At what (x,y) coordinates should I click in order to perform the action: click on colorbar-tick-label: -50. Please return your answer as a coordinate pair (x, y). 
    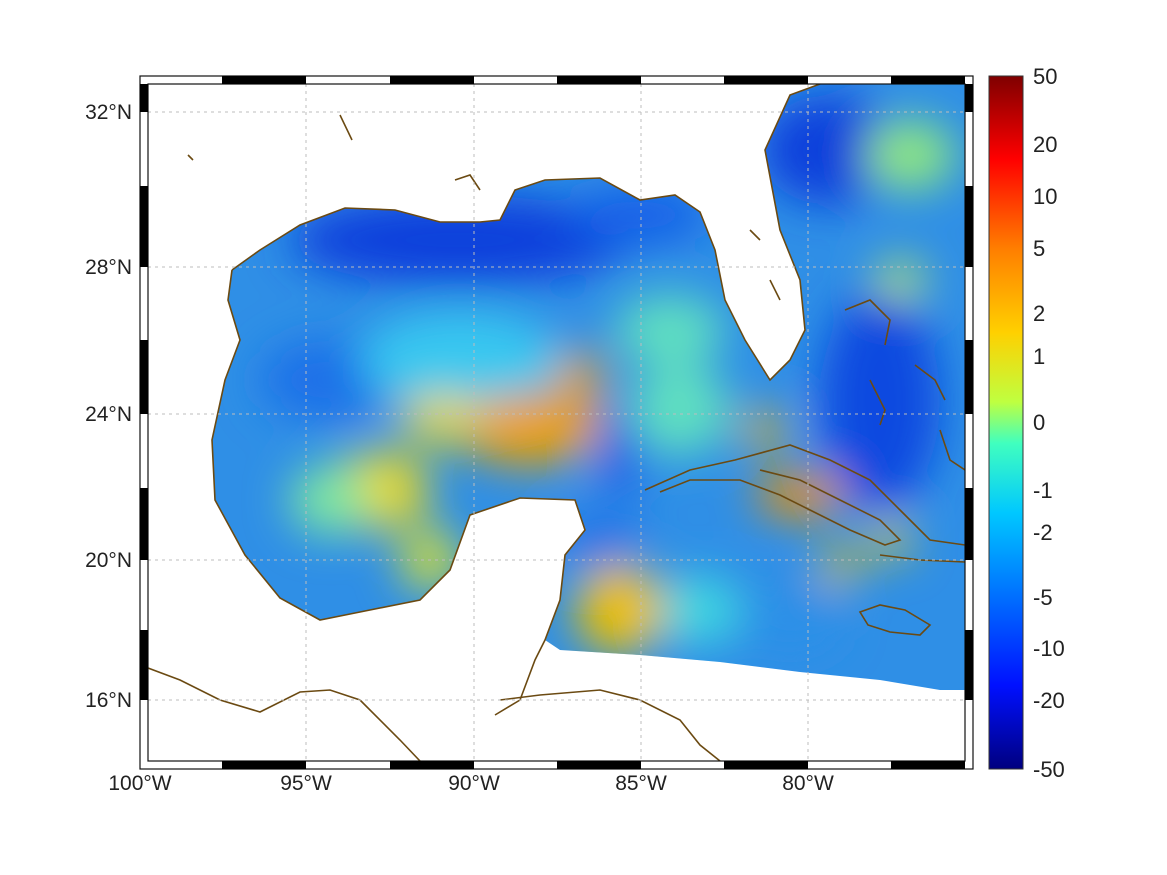
    Looking at the image, I should click on (1049, 769).